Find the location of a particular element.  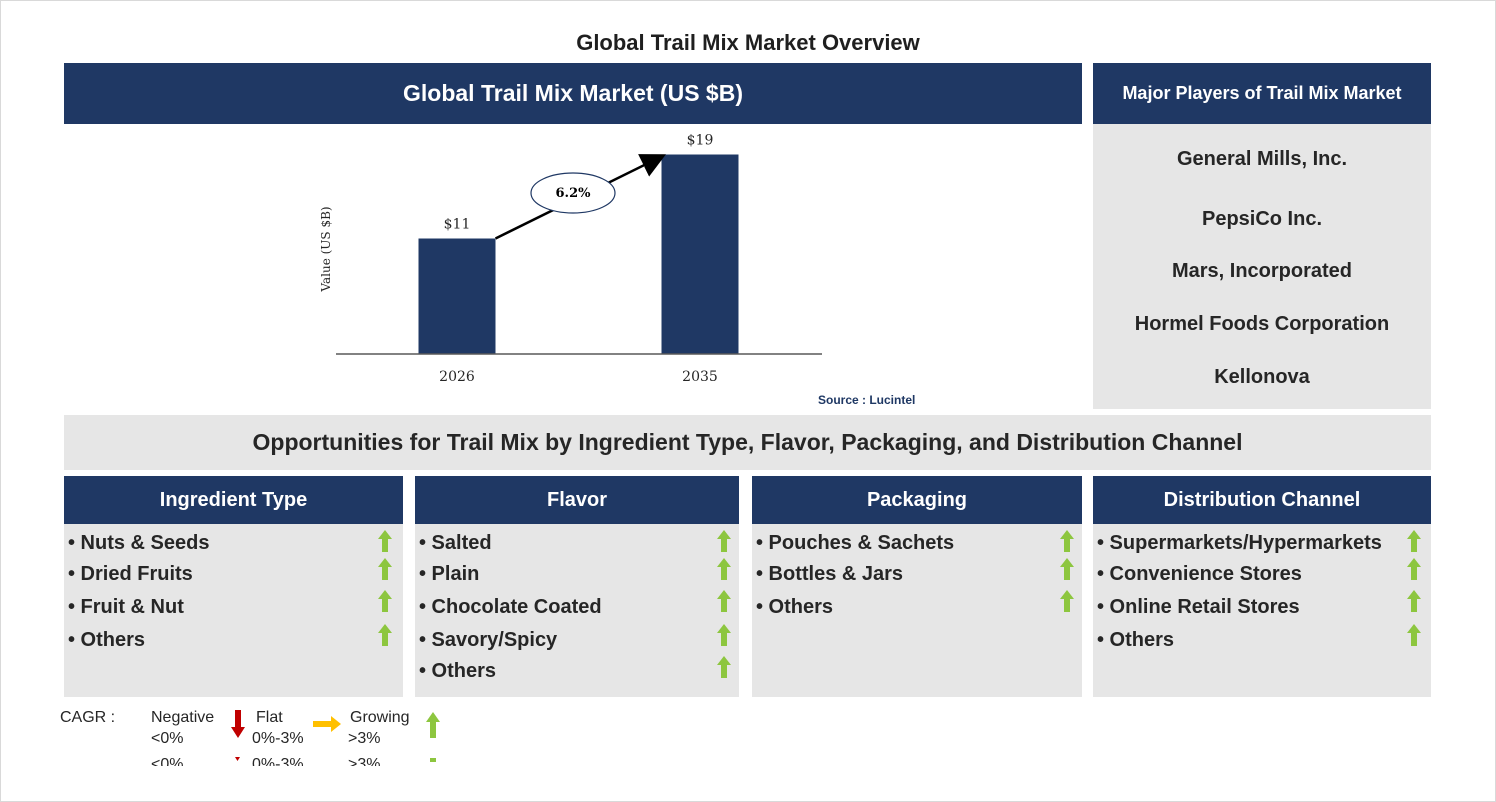

cagr-bubble is located at coordinates (573, 193).